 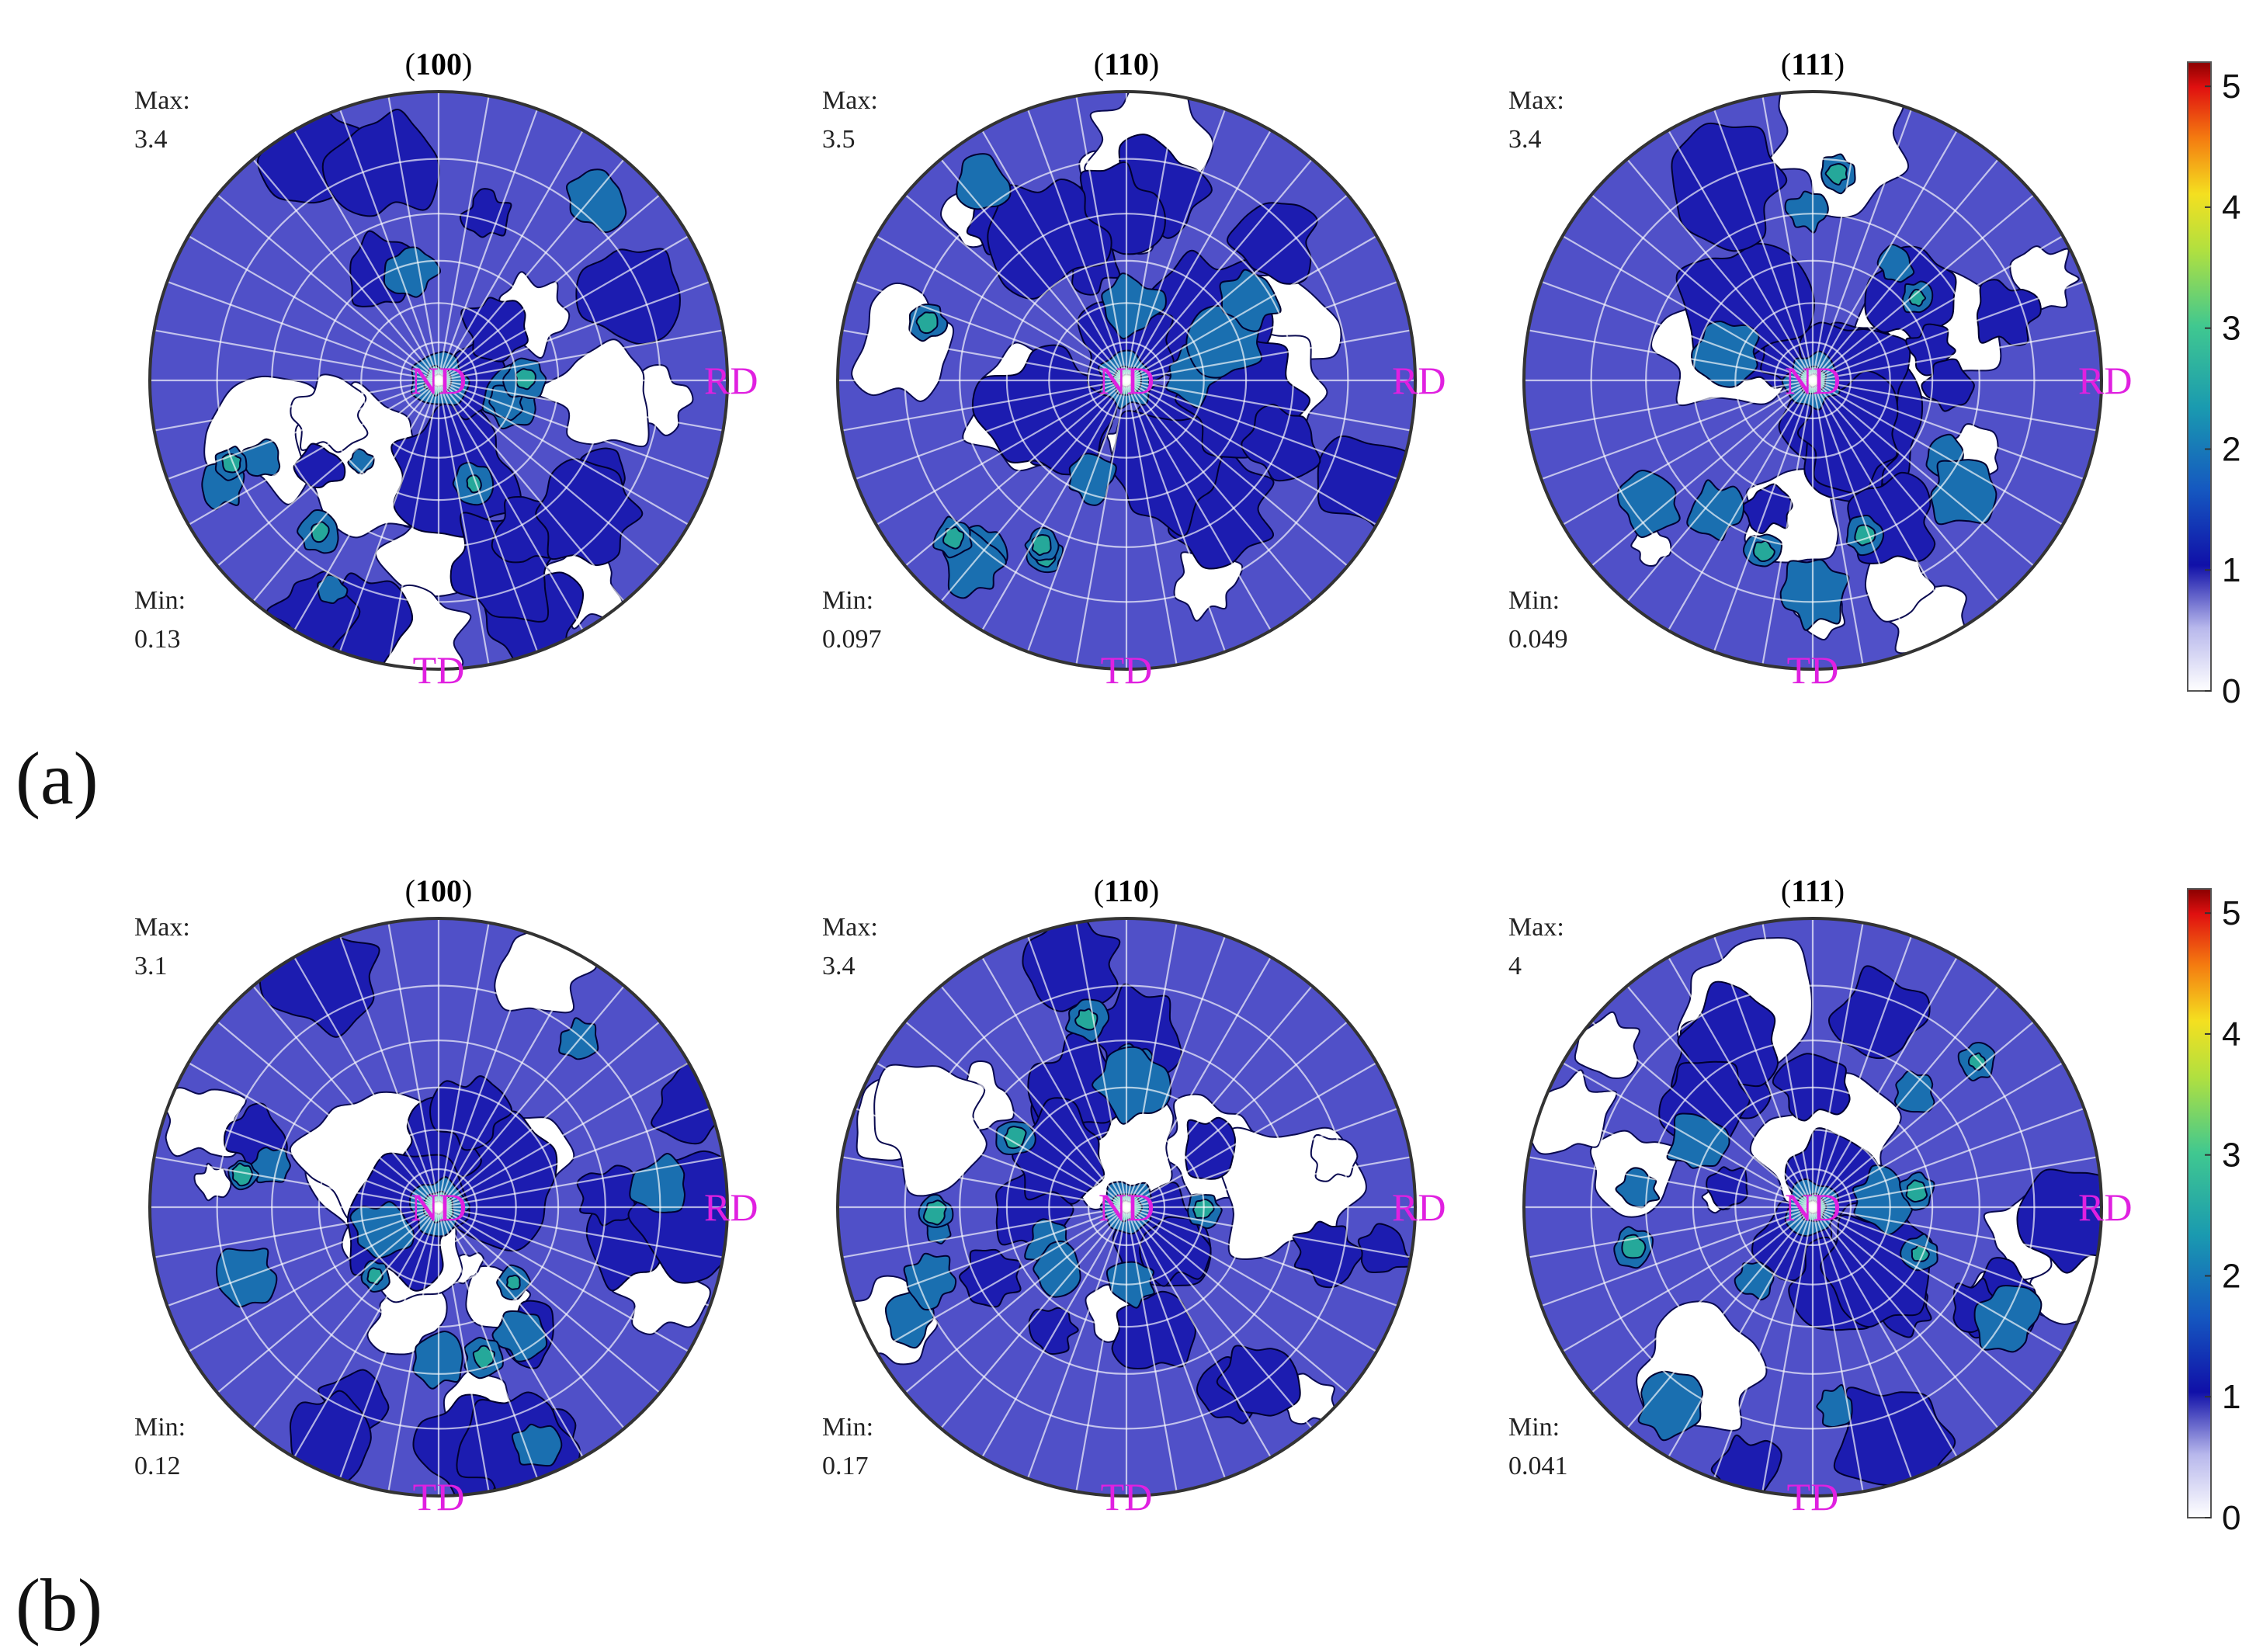 I want to click on min-value: 0.049, so click(x=1538, y=639).